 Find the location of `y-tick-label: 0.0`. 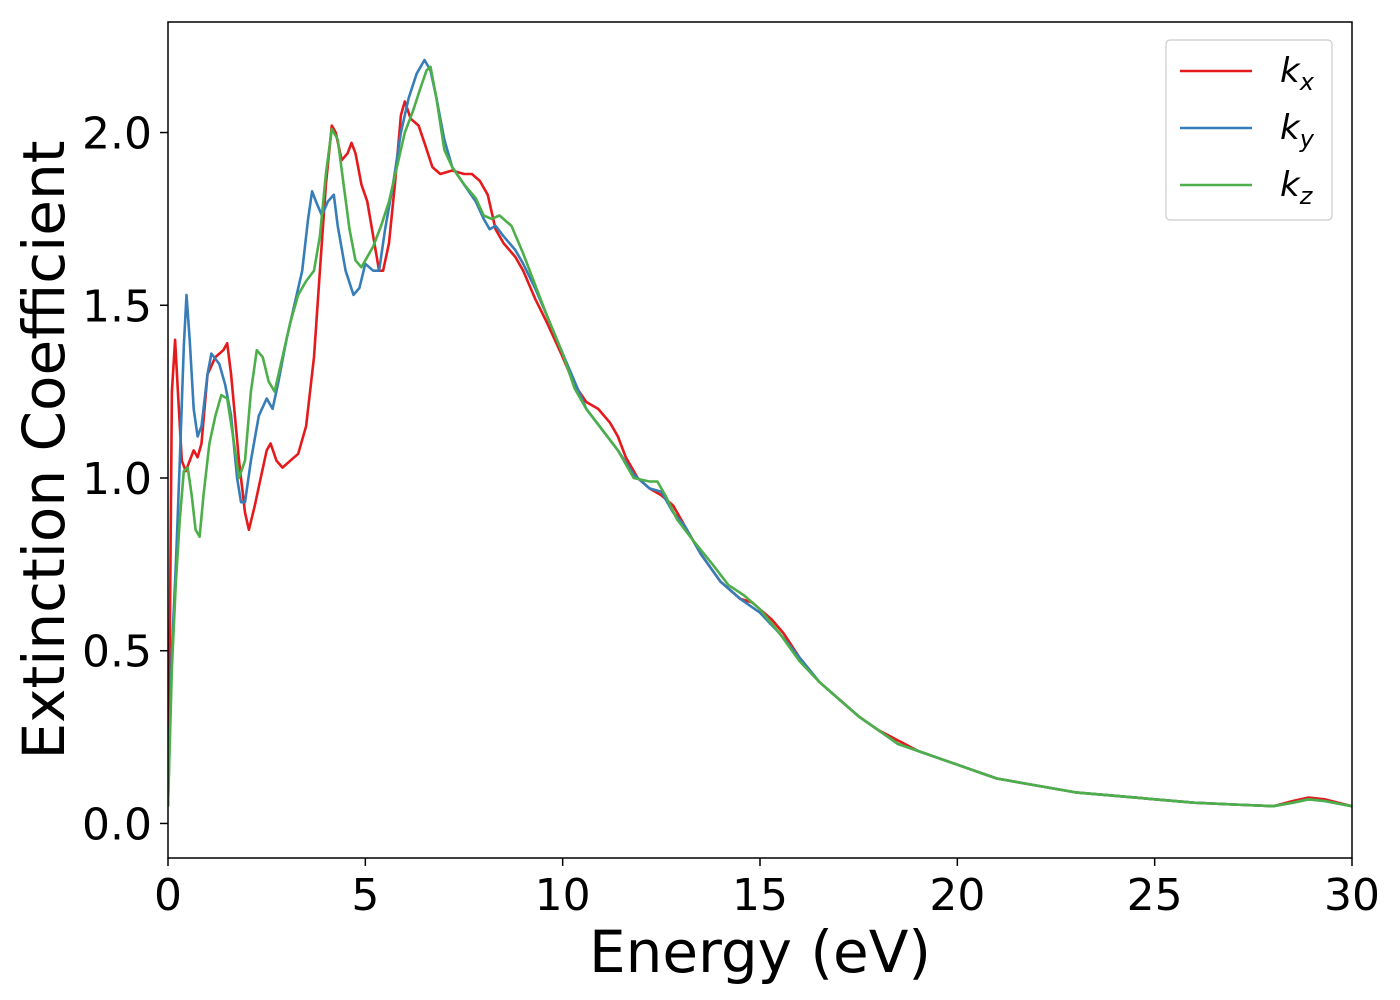

y-tick-label: 0.0 is located at coordinates (117, 824).